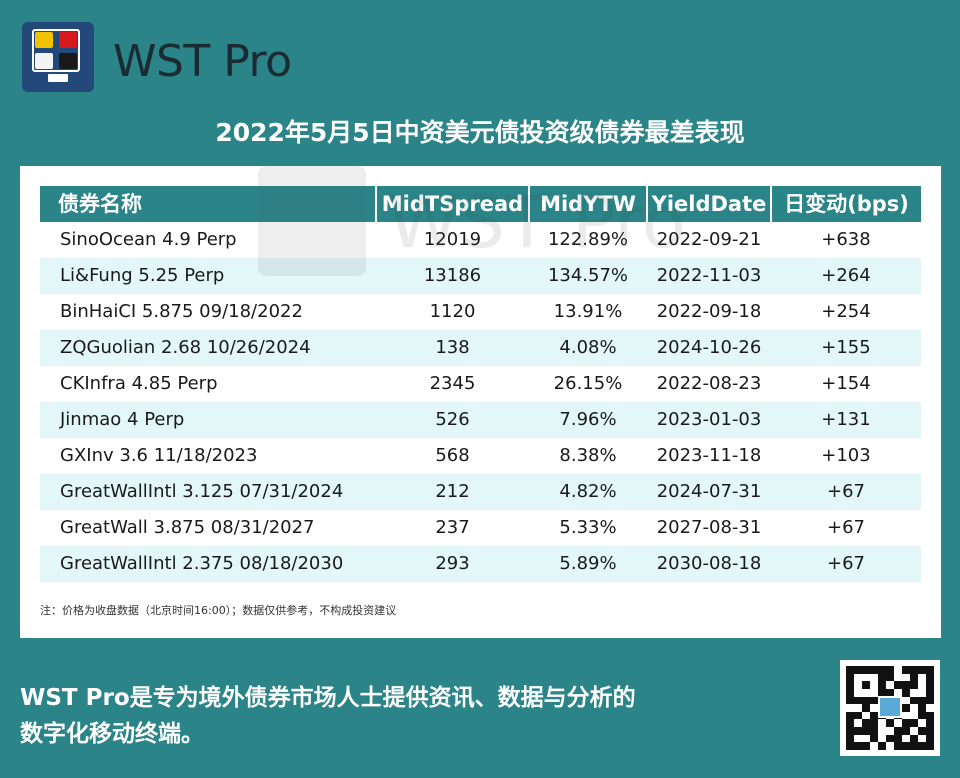 This screenshot has height=778, width=960. Describe the element at coordinates (890, 708) in the screenshot. I see `qr-code-icon` at that location.